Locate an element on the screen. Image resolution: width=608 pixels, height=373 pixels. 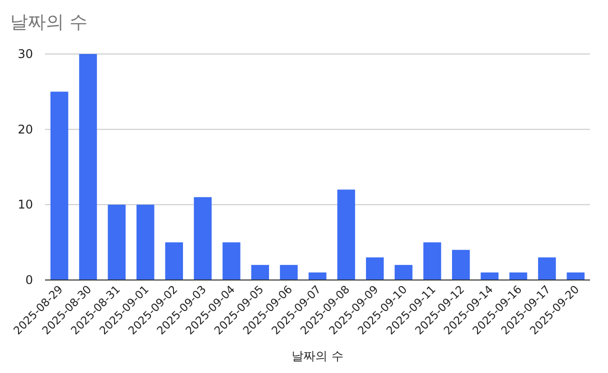
chart-title: 날짜의 수 is located at coordinates (49, 22).